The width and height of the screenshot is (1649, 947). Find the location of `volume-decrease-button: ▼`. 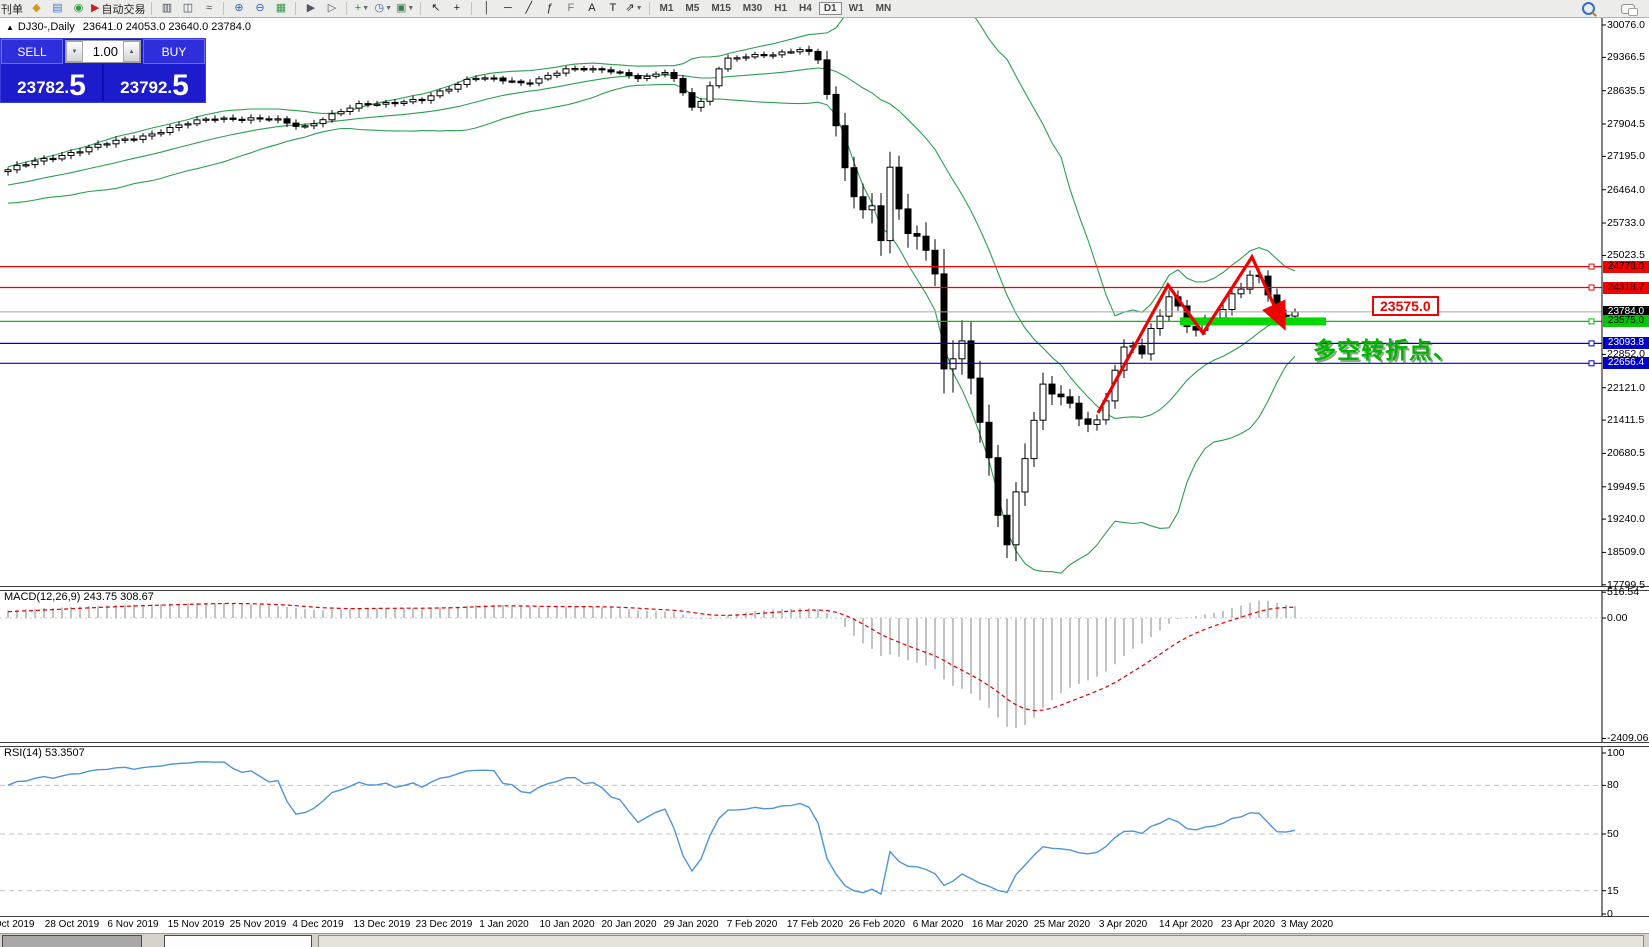

volume-decrease-button: ▼ is located at coordinates (74, 51).